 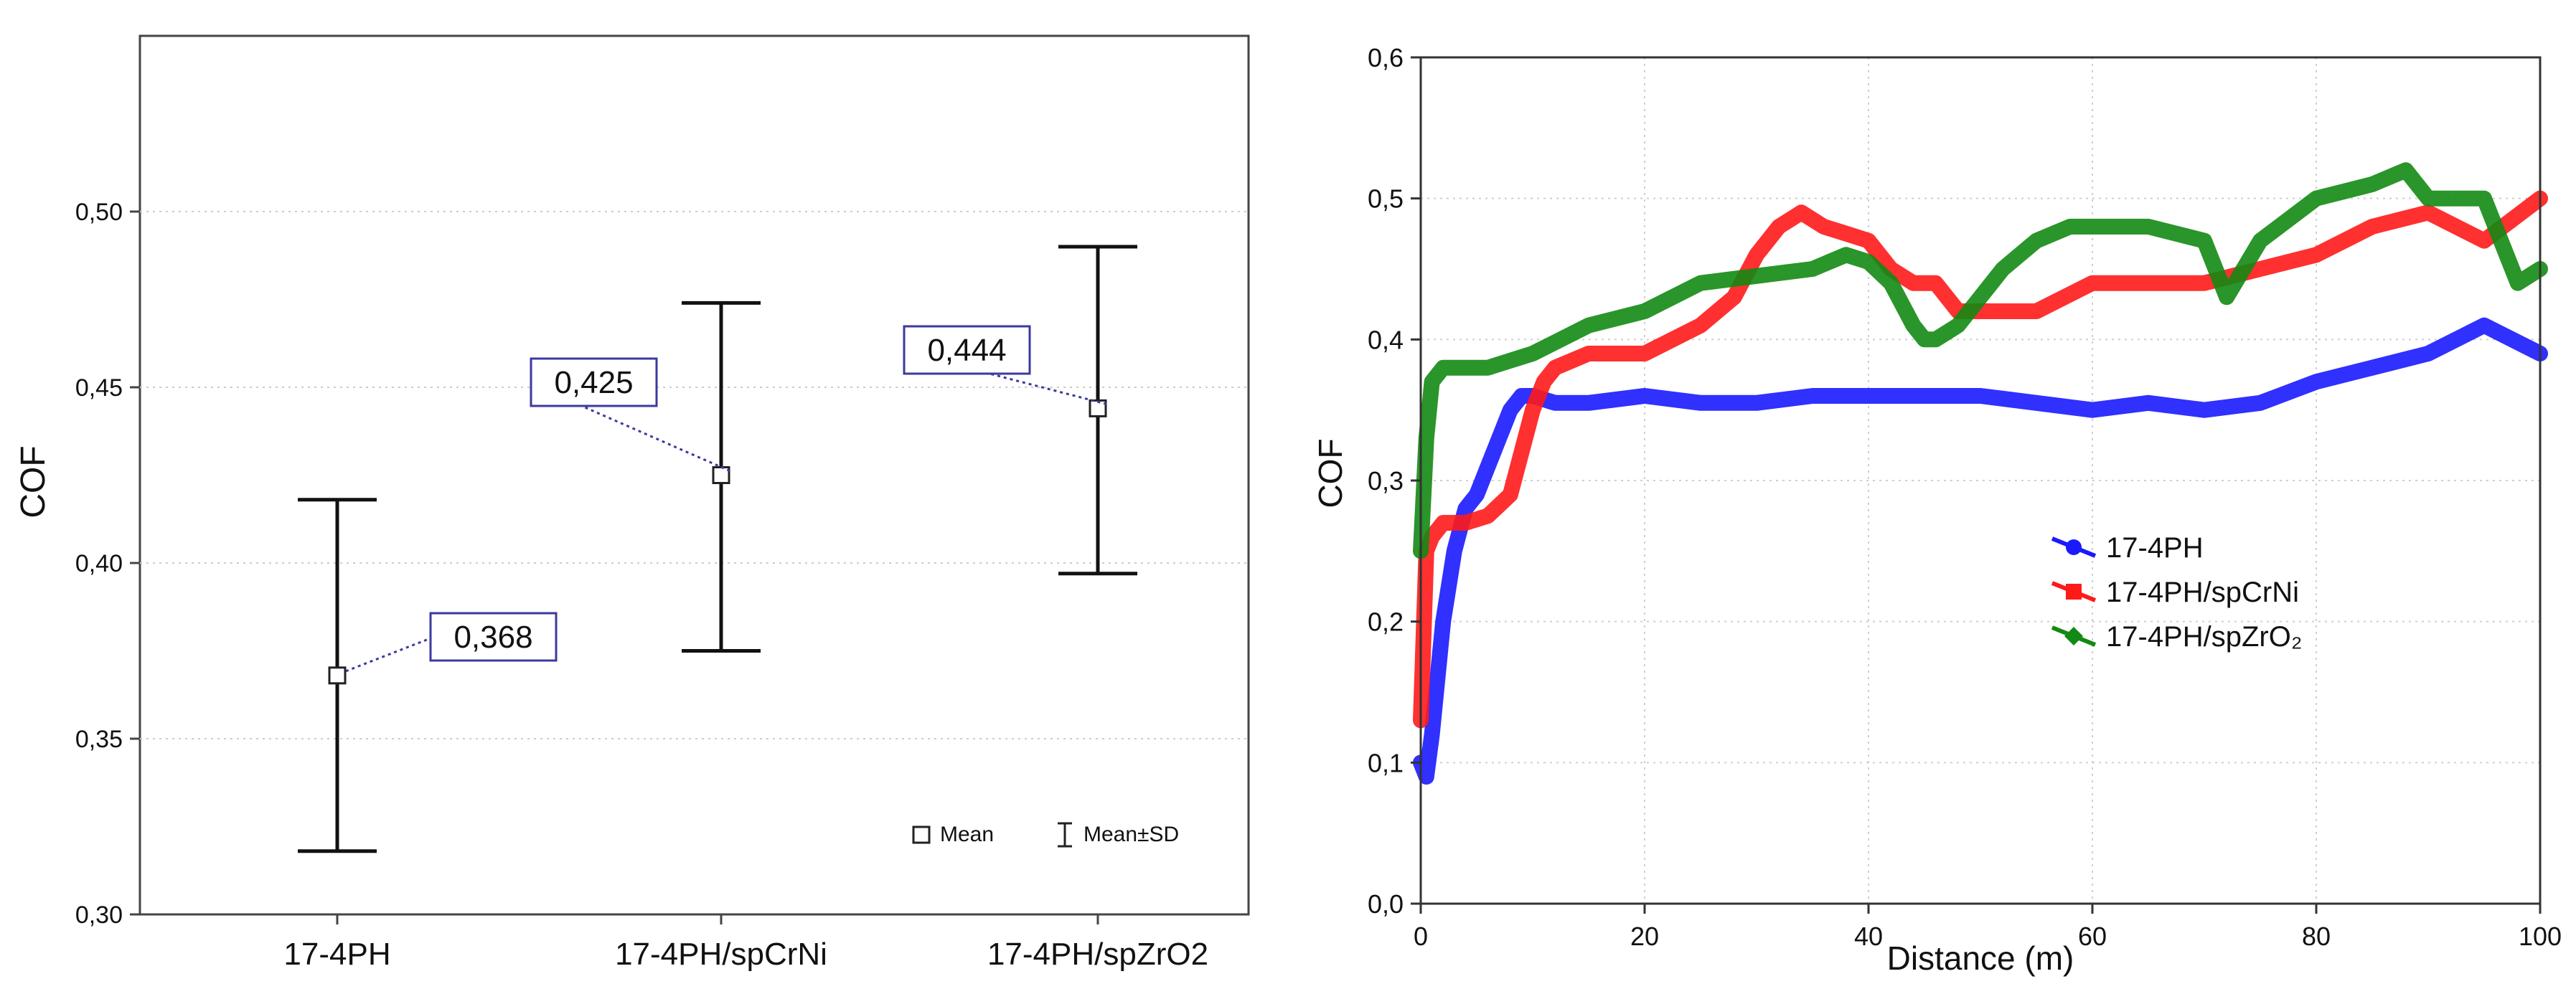 I want to click on x-tick-label: 17-4PH/spCrNi, so click(x=721, y=954).